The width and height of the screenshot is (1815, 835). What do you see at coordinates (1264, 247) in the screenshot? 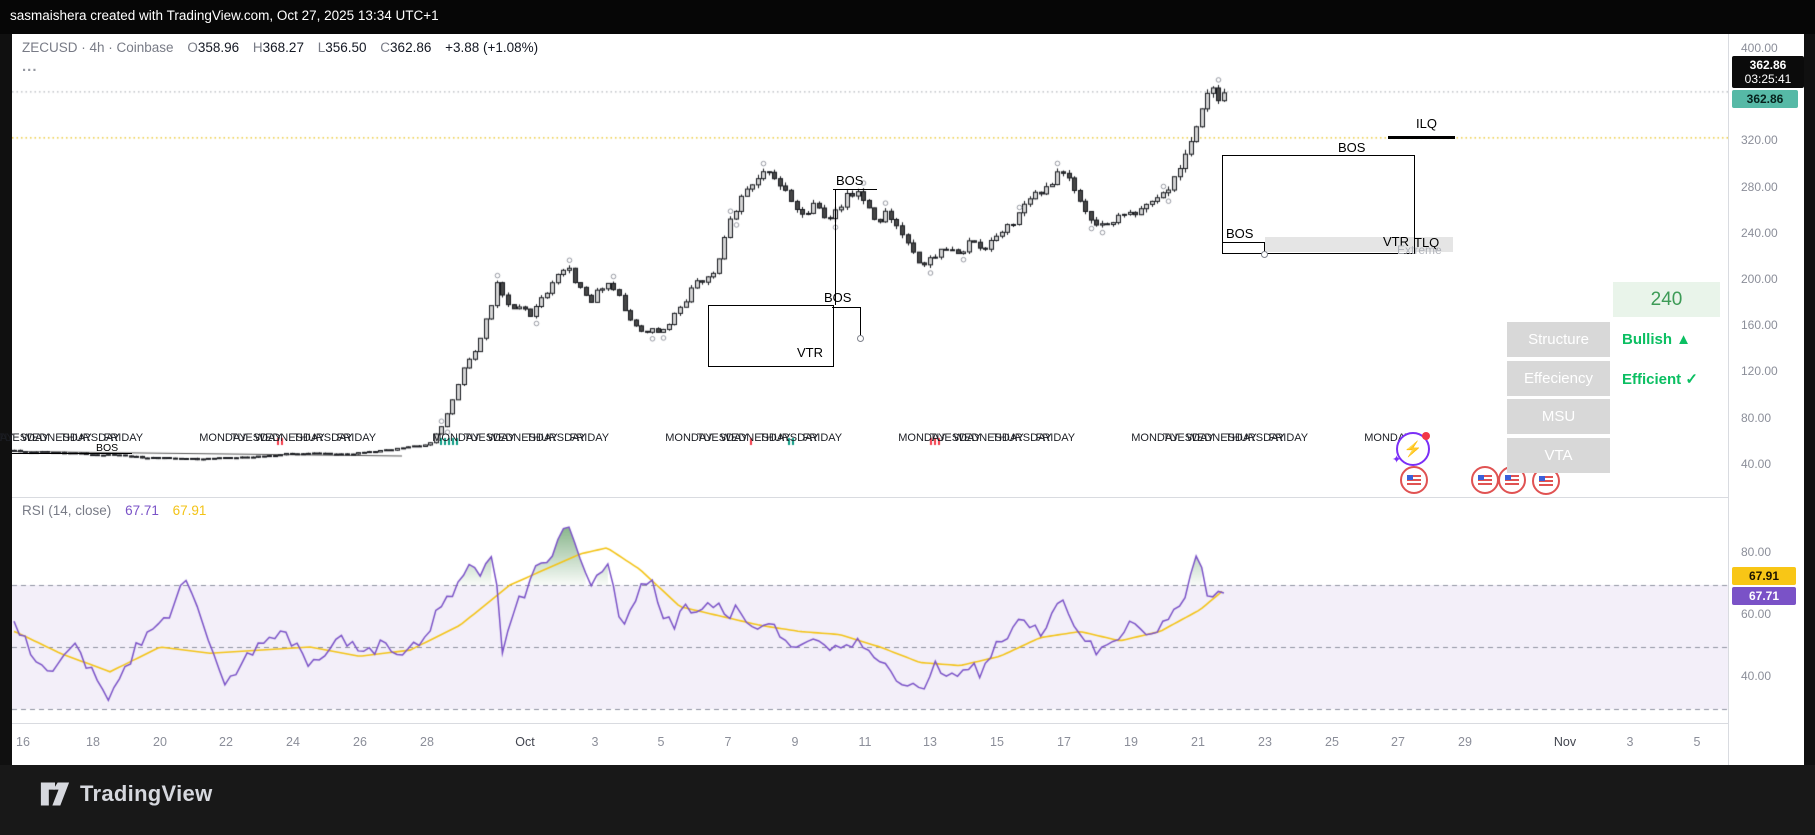
I see `bos-vline-right` at bounding box center [1264, 247].